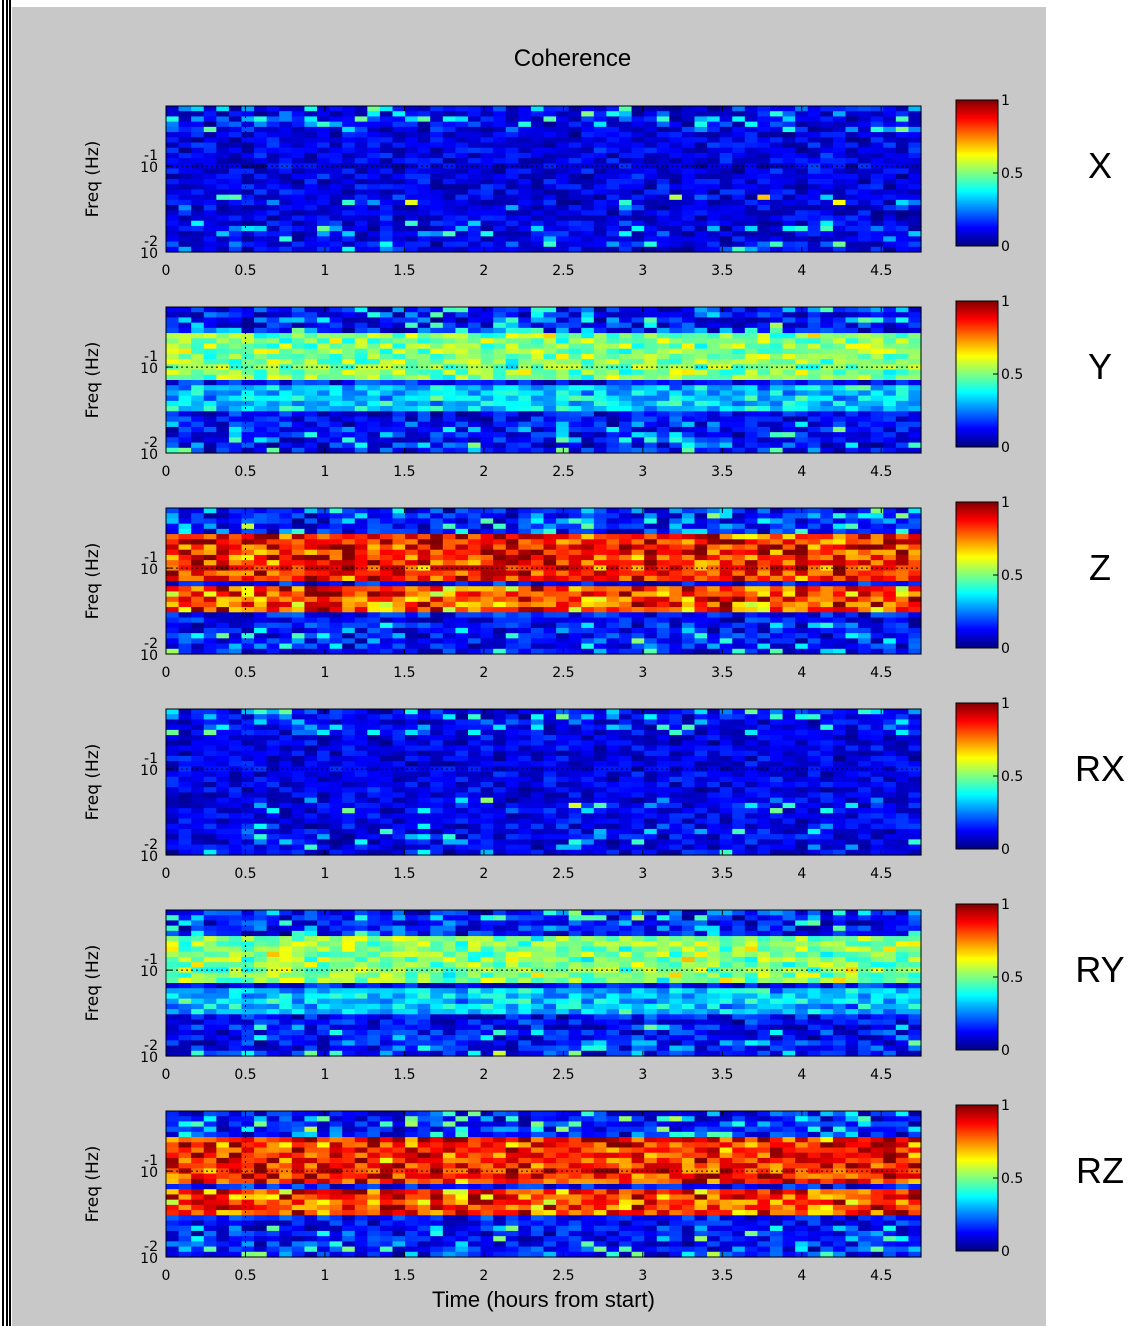  Describe the element at coordinates (483, 271) in the screenshot. I see `x-tick-label: 2` at that location.